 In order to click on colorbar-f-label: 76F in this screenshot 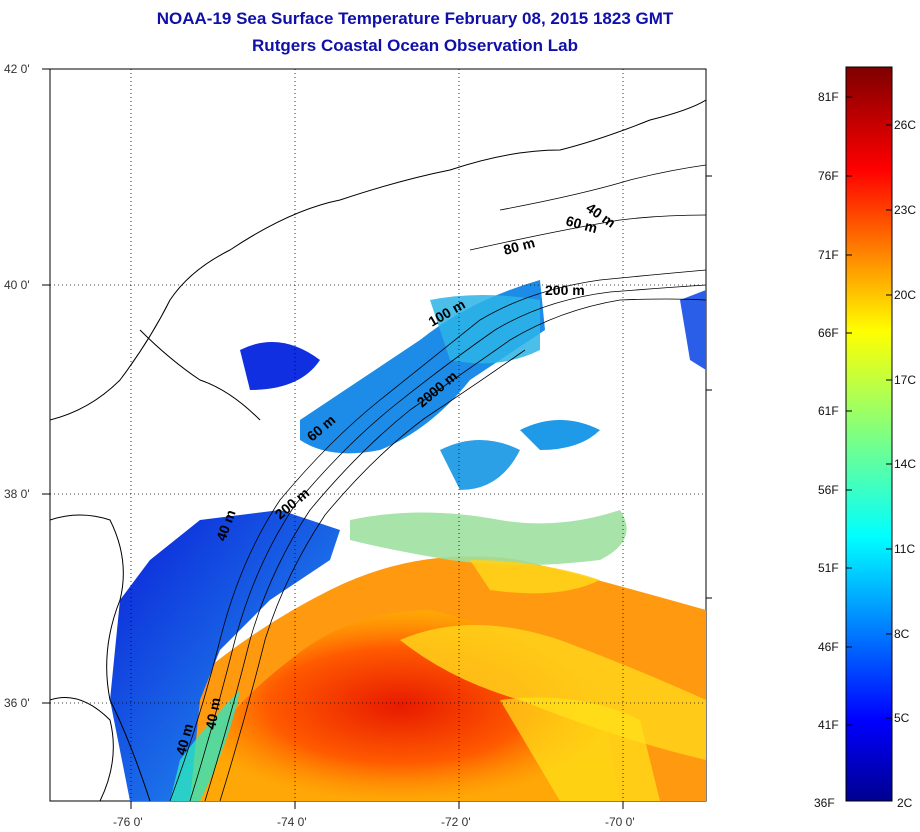, I will do `click(828, 176)`.